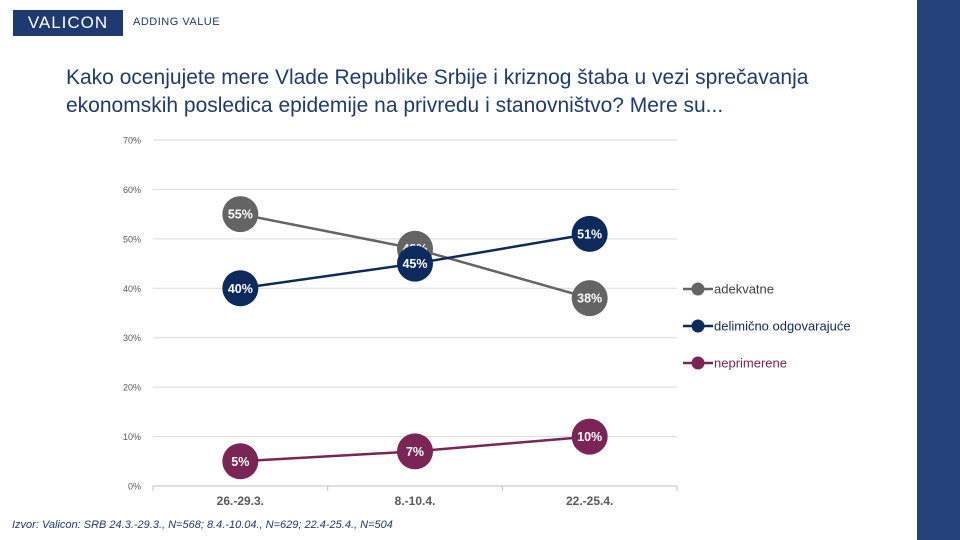 This screenshot has width=960, height=540. What do you see at coordinates (132, 190) in the screenshot?
I see `y-tick-label: 60%` at bounding box center [132, 190].